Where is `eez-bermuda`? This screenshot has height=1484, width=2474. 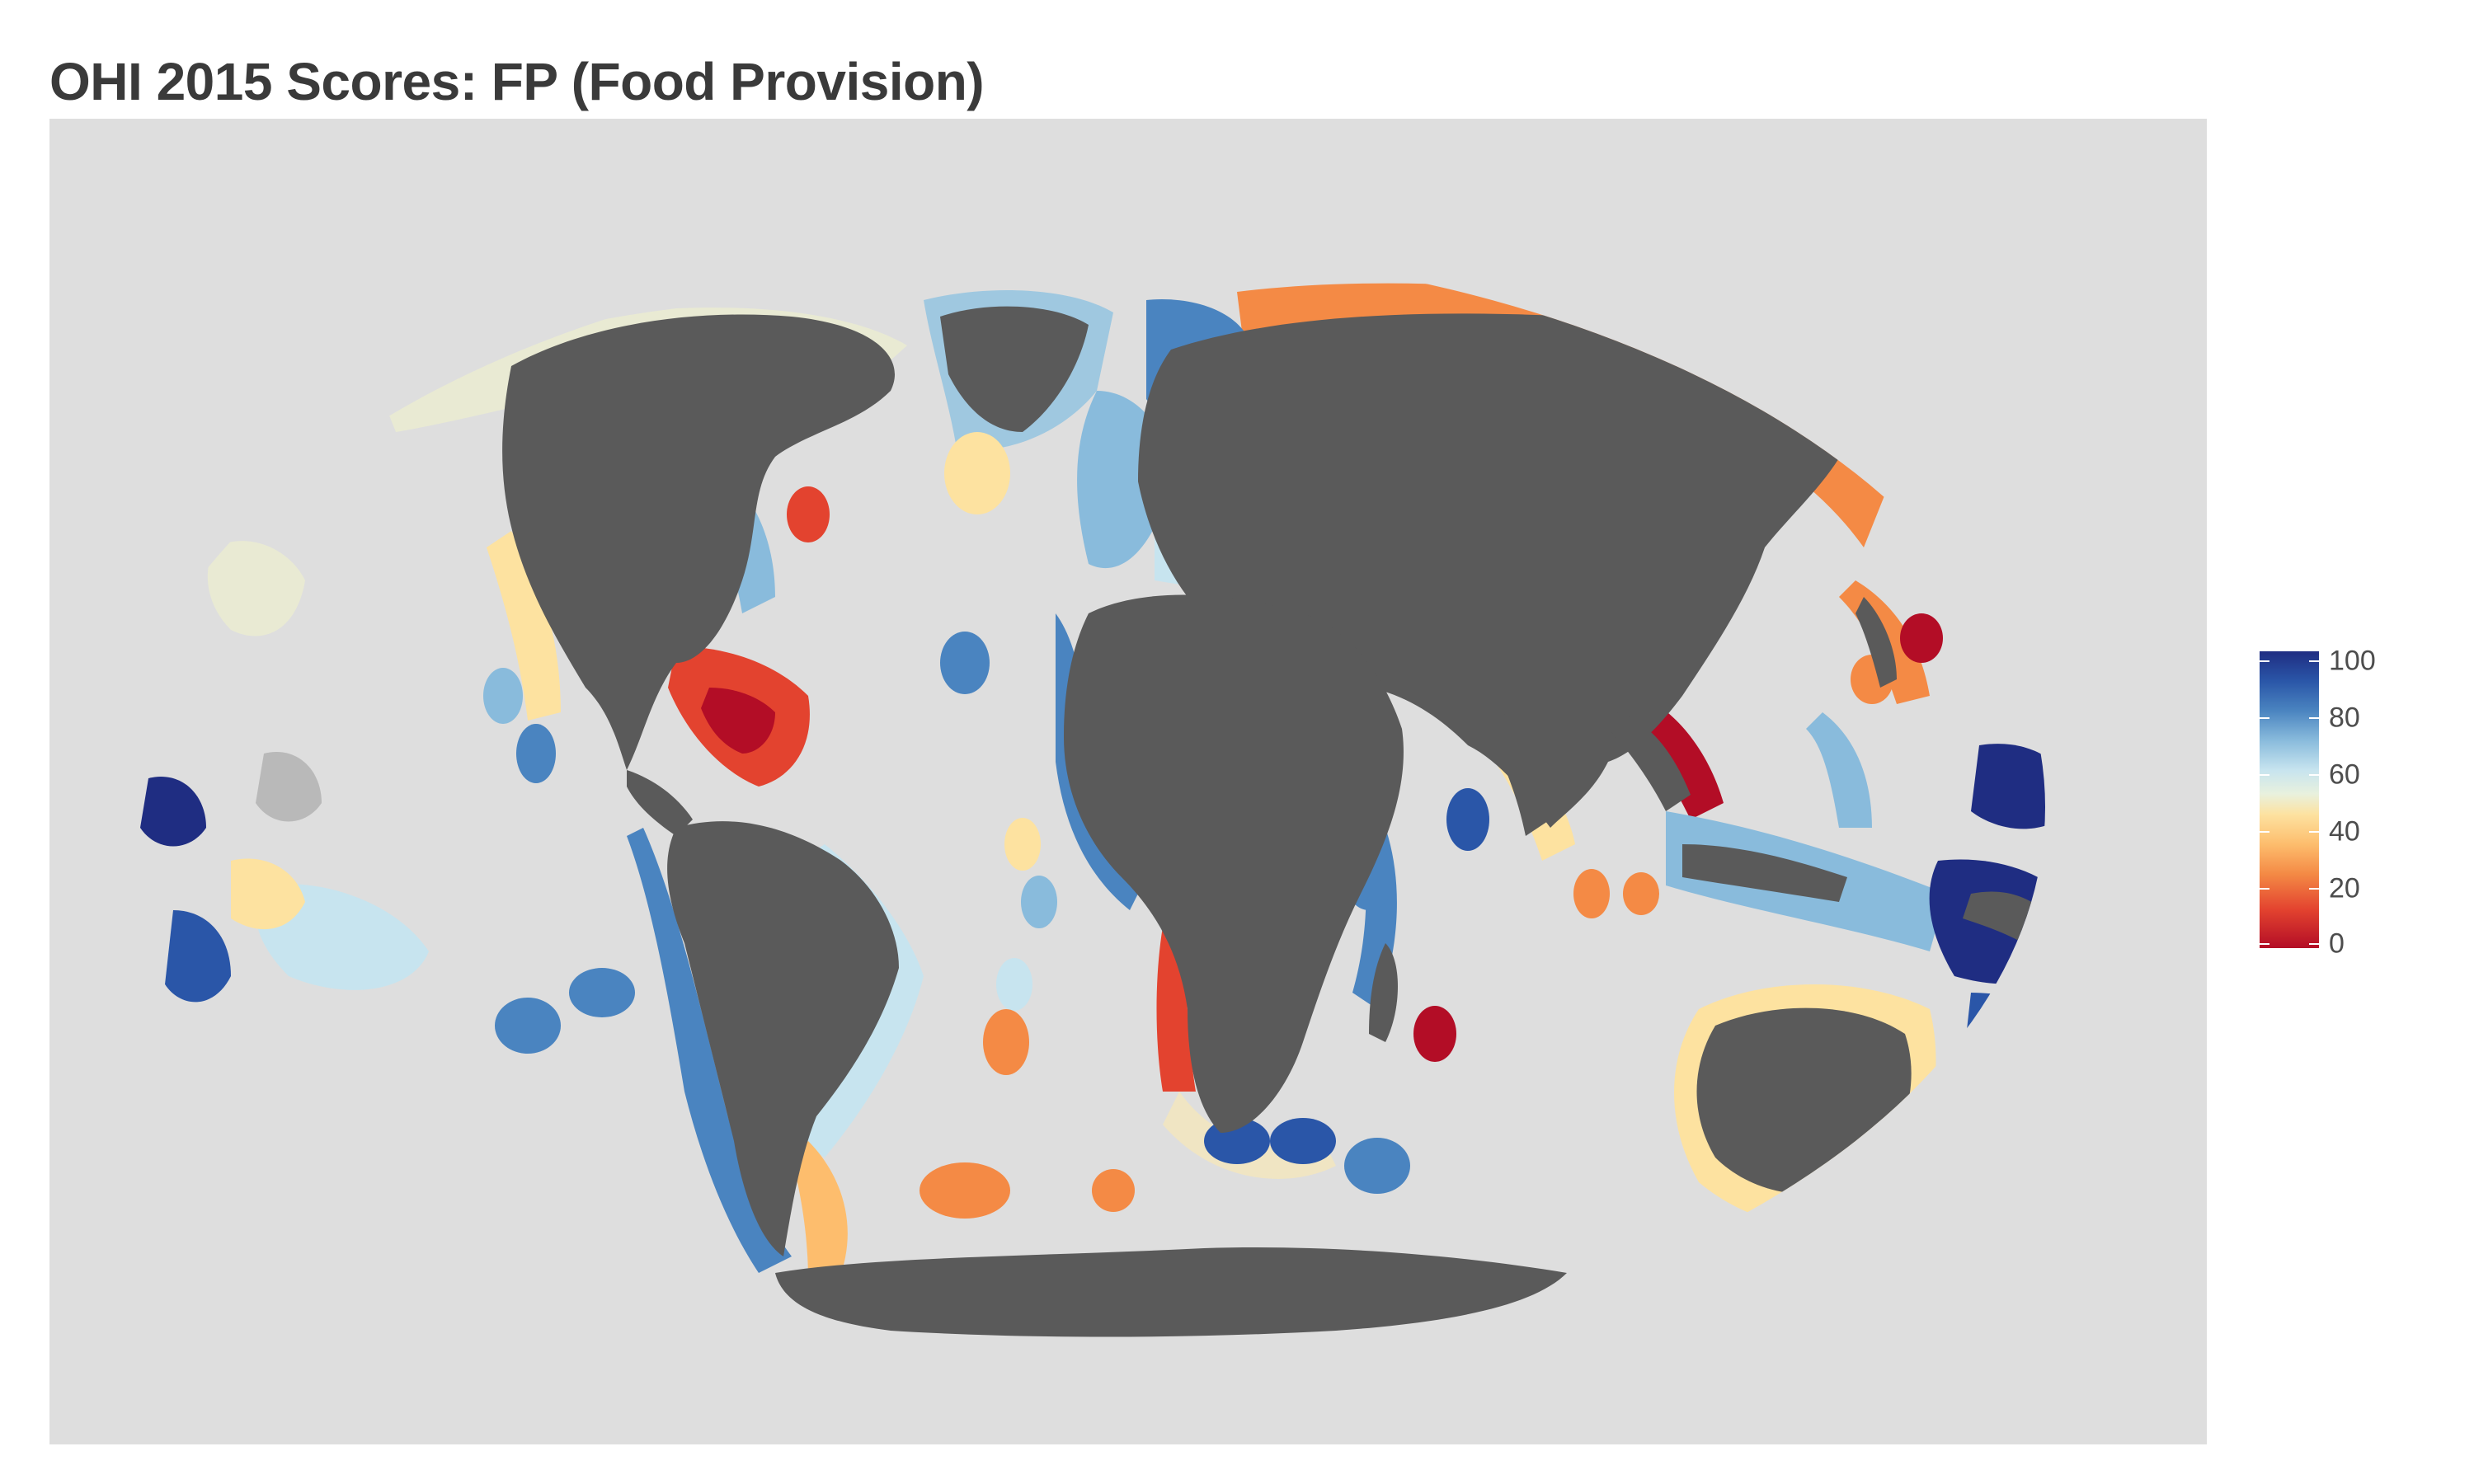
eez-bermuda is located at coordinates (808, 514).